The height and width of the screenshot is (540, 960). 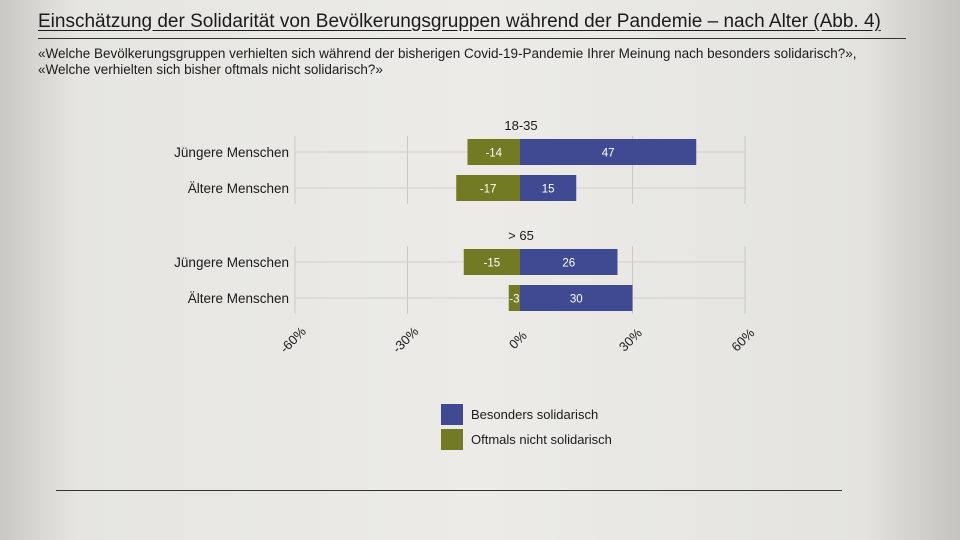 I want to click on data-label: -15, so click(x=492, y=264).